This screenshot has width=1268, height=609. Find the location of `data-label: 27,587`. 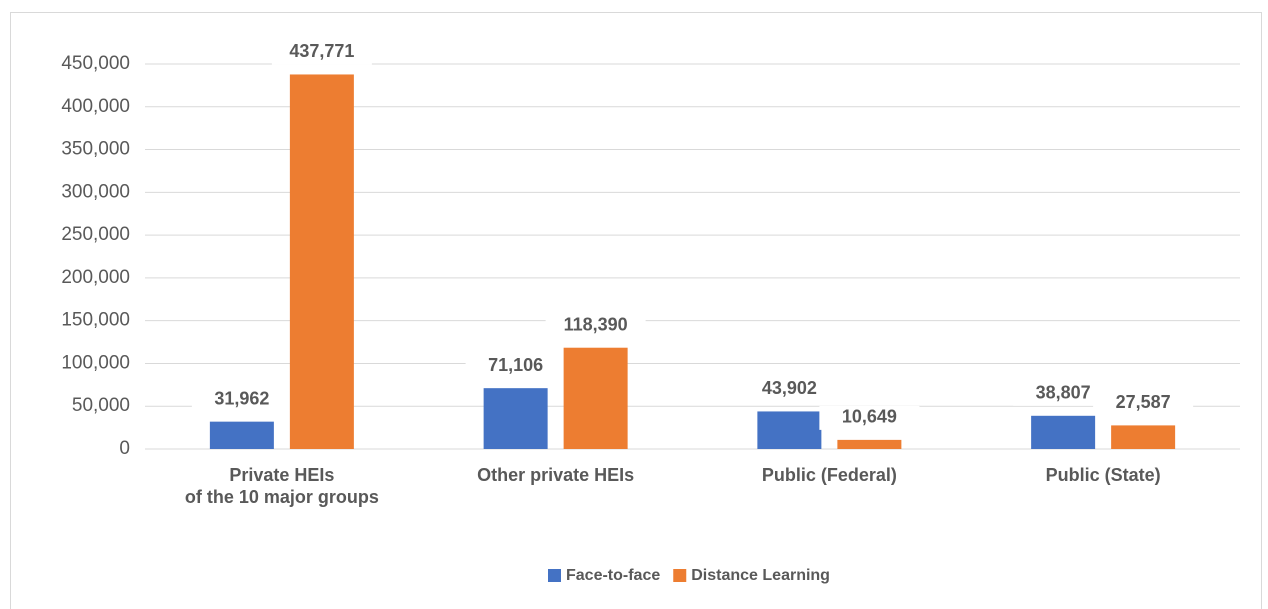

data-label: 27,587 is located at coordinates (1143, 402).